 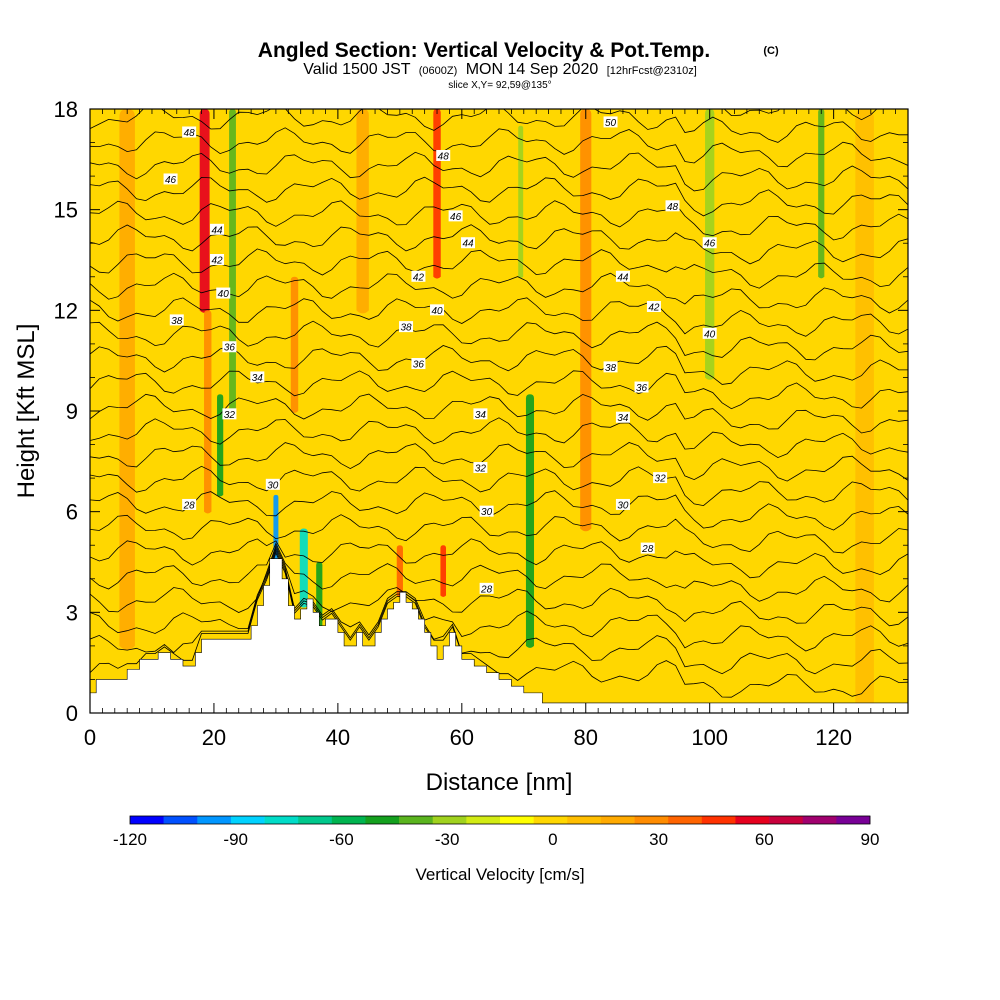 I want to click on contour-label: 34, so click(x=258, y=378).